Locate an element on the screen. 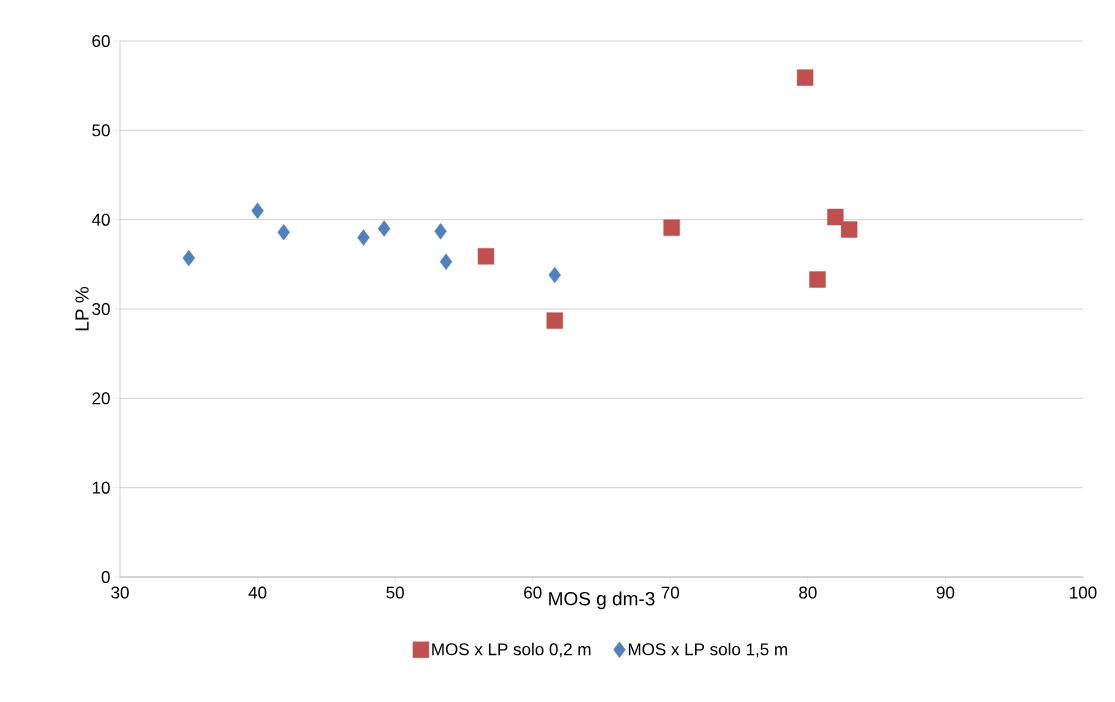 The image size is (1115, 702). y-tick-label: 50 is located at coordinates (101, 130).